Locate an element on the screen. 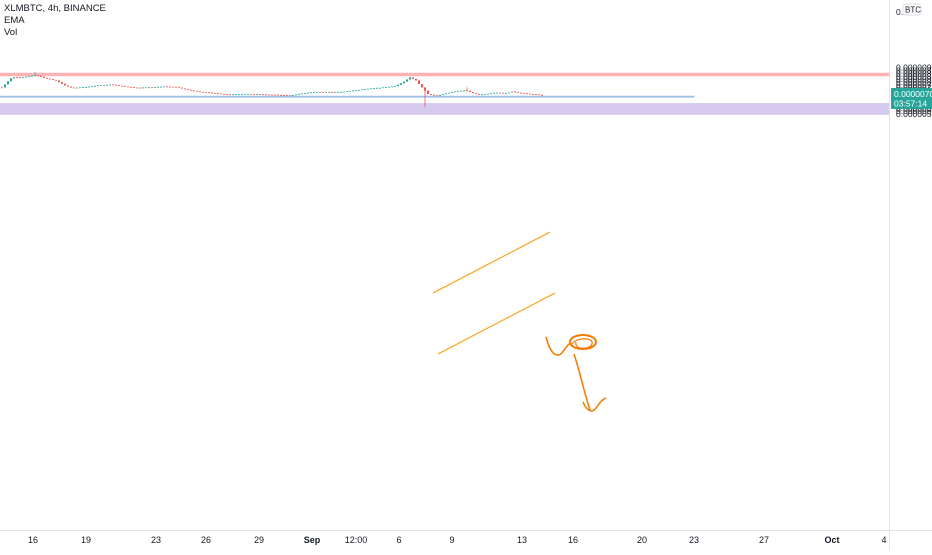  time-tick-label: 13 is located at coordinates (522, 540).